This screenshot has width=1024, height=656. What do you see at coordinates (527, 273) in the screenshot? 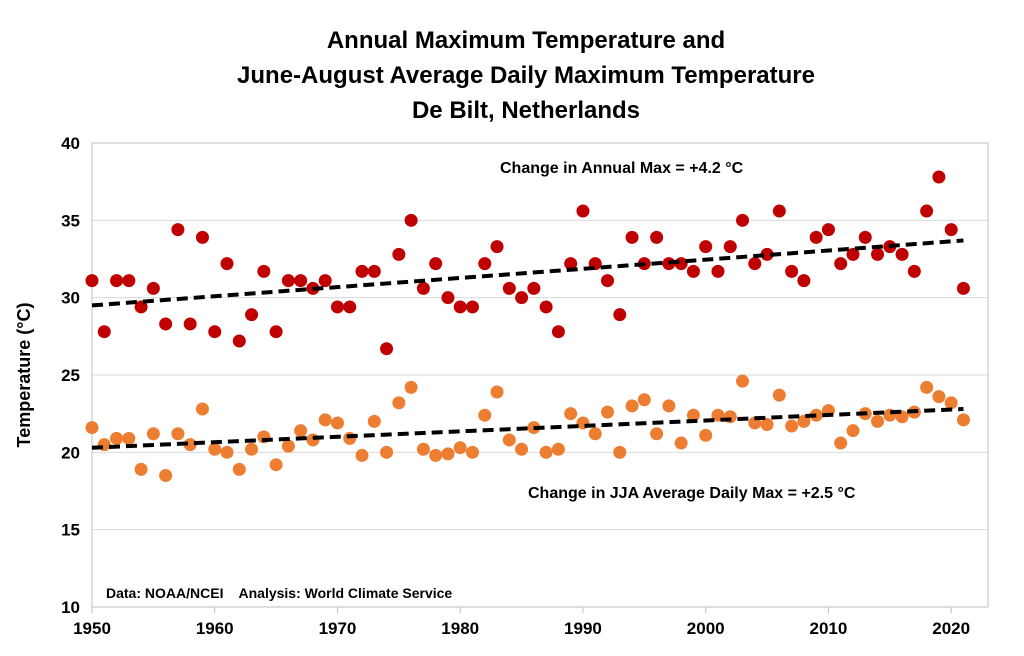
I see `annual-max-trend-line` at bounding box center [527, 273].